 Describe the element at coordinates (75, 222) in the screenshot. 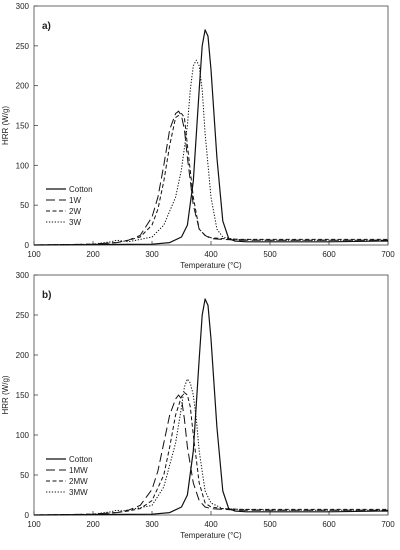

I see `legend-label: 3W` at that location.